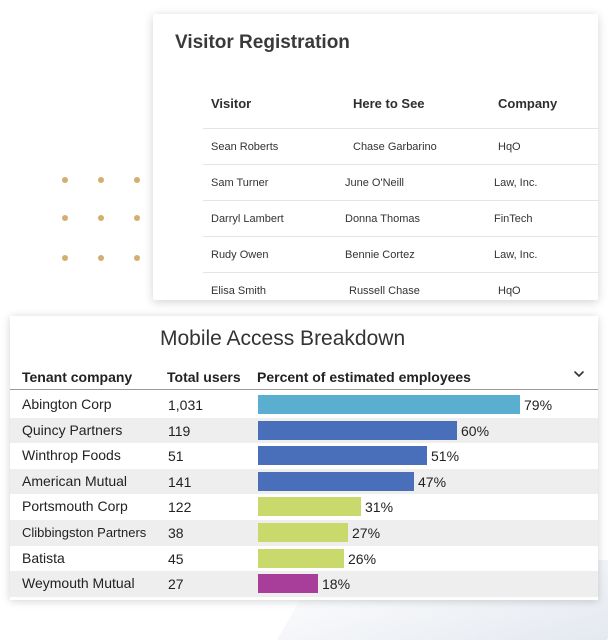  I want to click on host-name: Donna Thomas, so click(383, 218).